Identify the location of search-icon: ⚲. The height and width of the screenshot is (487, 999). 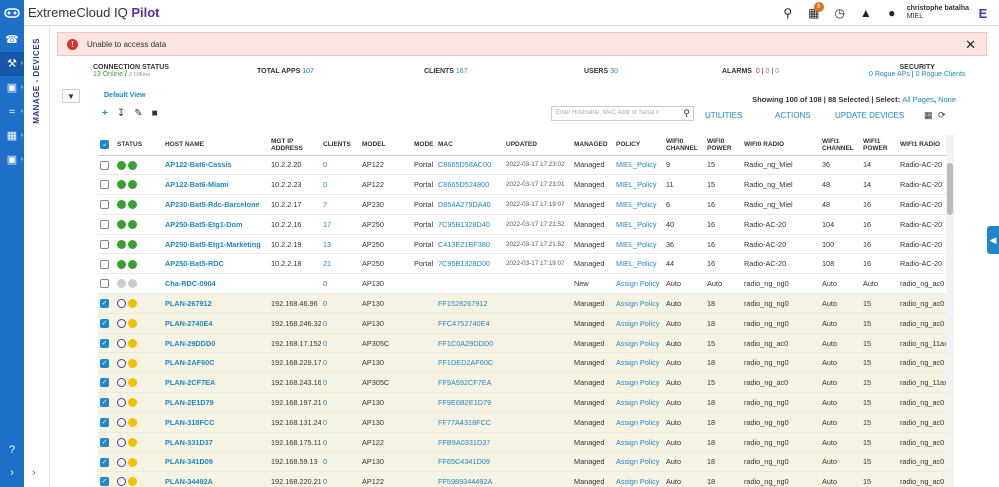
(686, 113).